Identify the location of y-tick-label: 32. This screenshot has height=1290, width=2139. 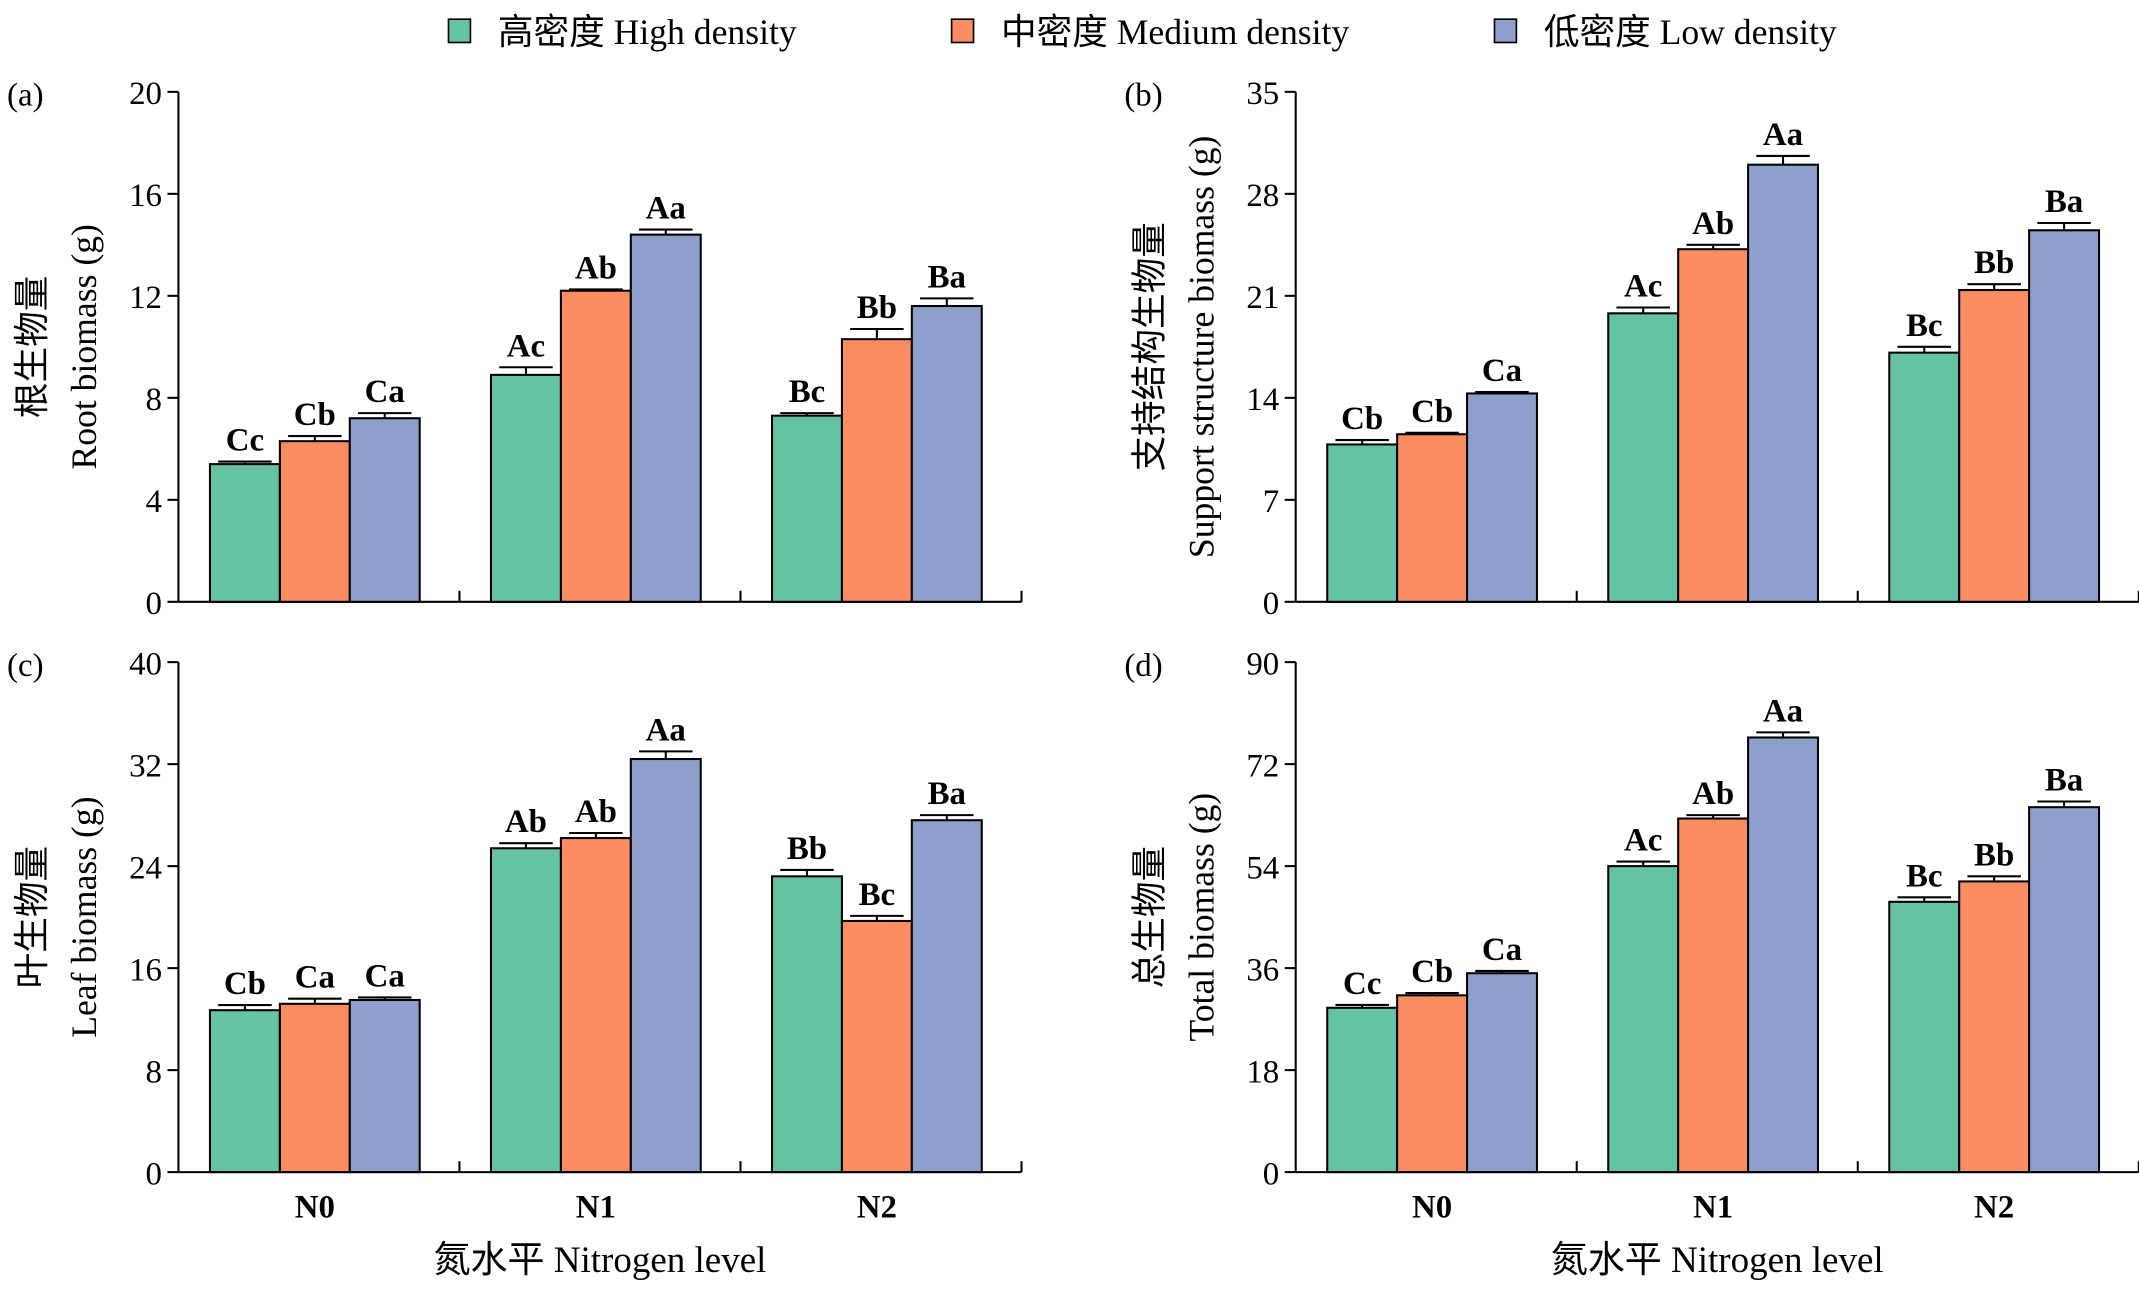
(145, 766).